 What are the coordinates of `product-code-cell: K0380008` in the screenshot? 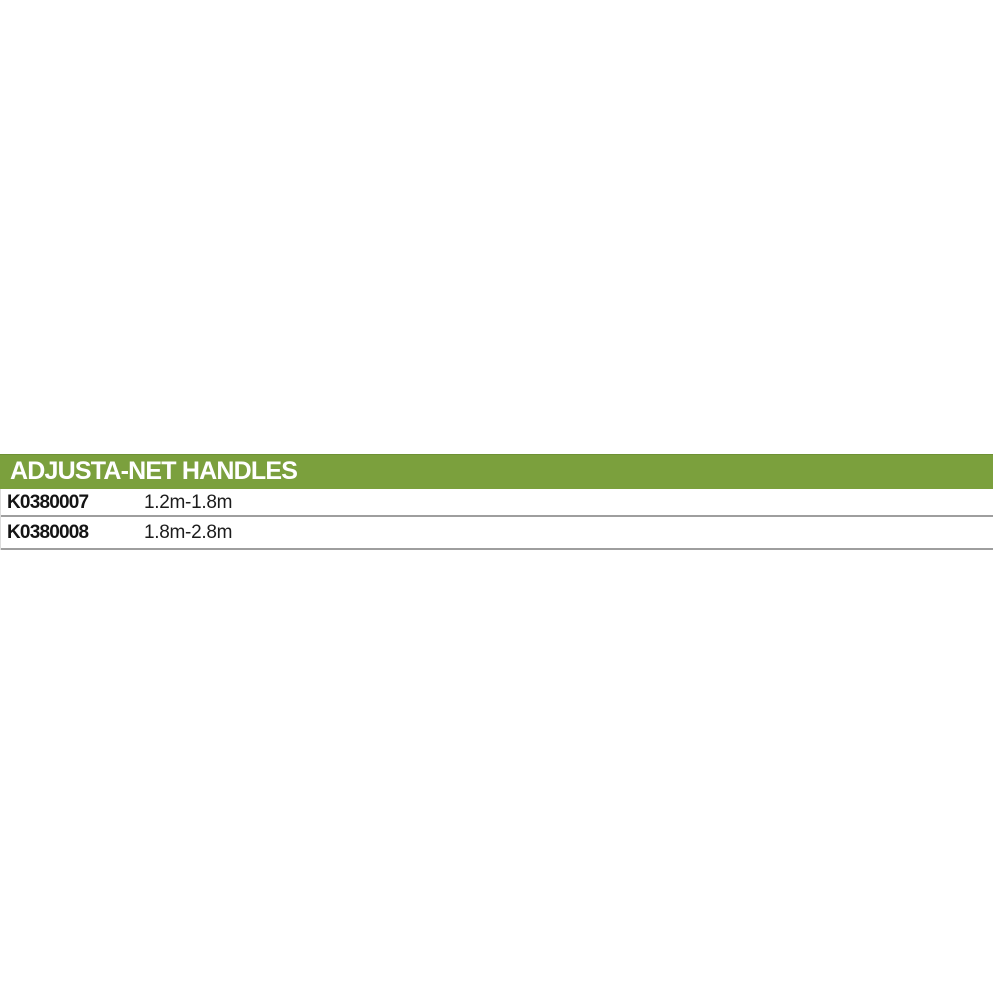 It's located at (48, 532).